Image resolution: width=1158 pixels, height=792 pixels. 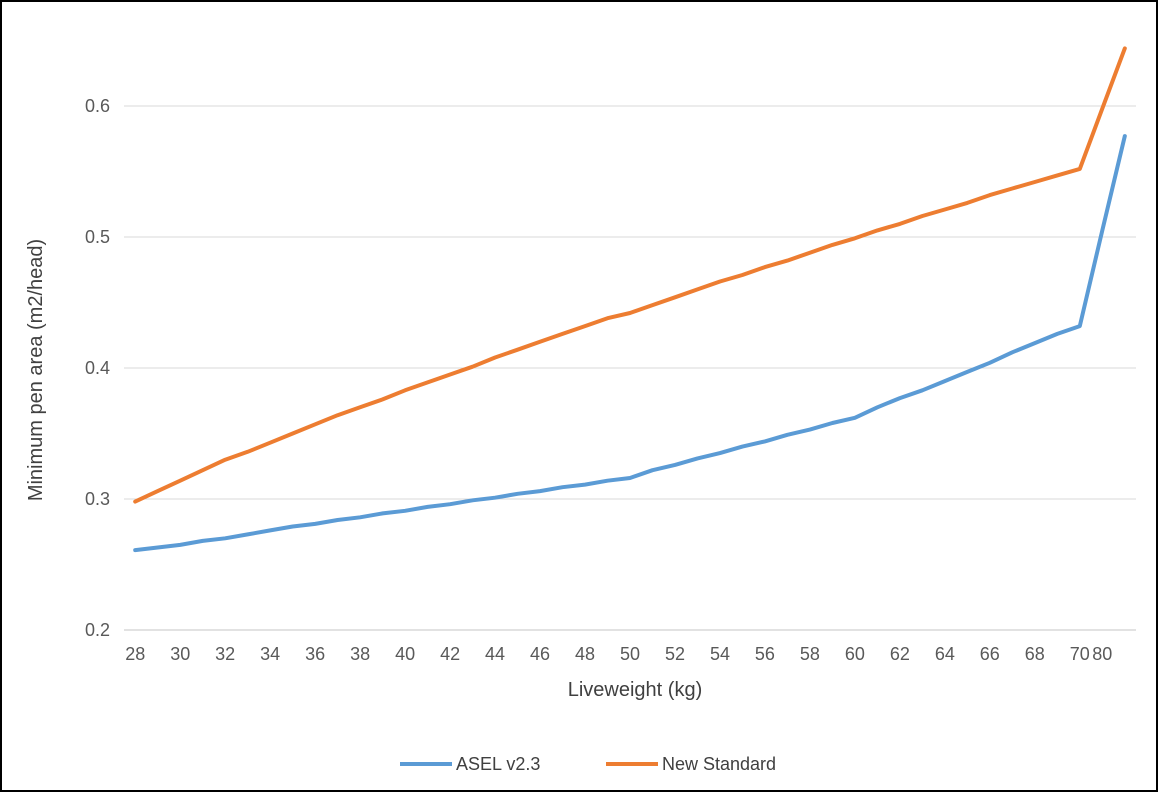 What do you see at coordinates (1080, 654) in the screenshot?
I see `x-tick-label: 70` at bounding box center [1080, 654].